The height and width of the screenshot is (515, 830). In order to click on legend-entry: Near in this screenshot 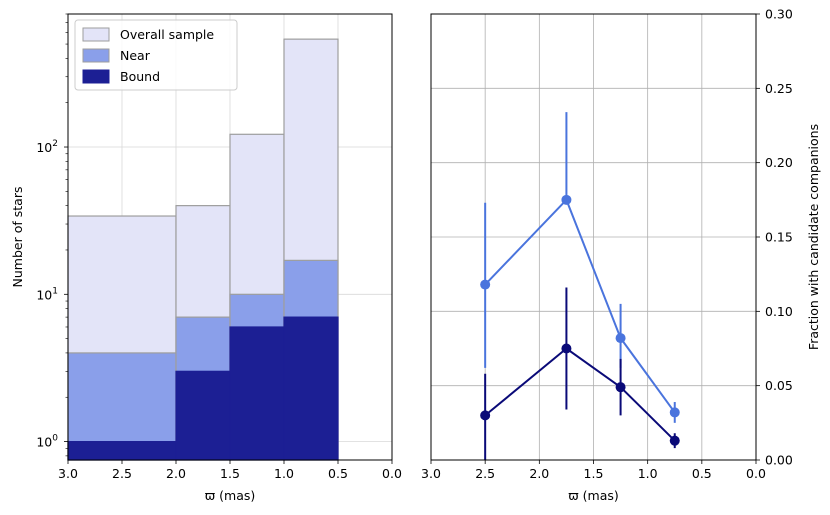, I will do `click(135, 55)`.